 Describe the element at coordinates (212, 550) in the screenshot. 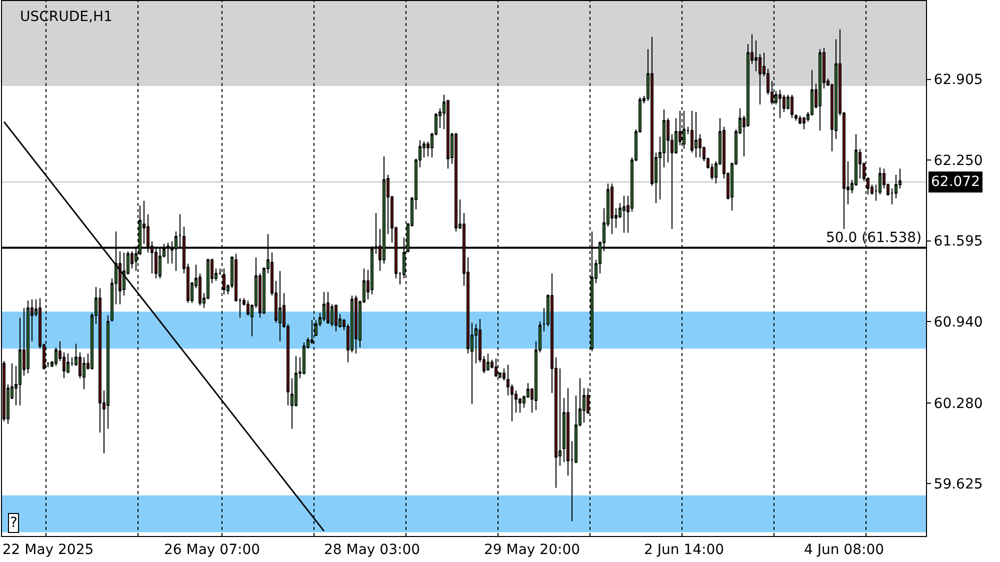

I see `x-tick-label: 26 May 07:00` at that location.